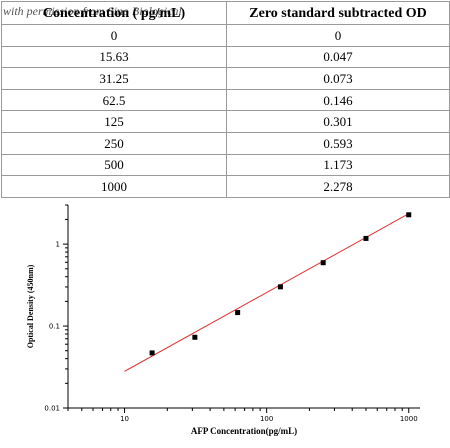 This screenshot has height=448, width=450. Describe the element at coordinates (338, 35) in the screenshot. I see `od-cell: 0` at that location.